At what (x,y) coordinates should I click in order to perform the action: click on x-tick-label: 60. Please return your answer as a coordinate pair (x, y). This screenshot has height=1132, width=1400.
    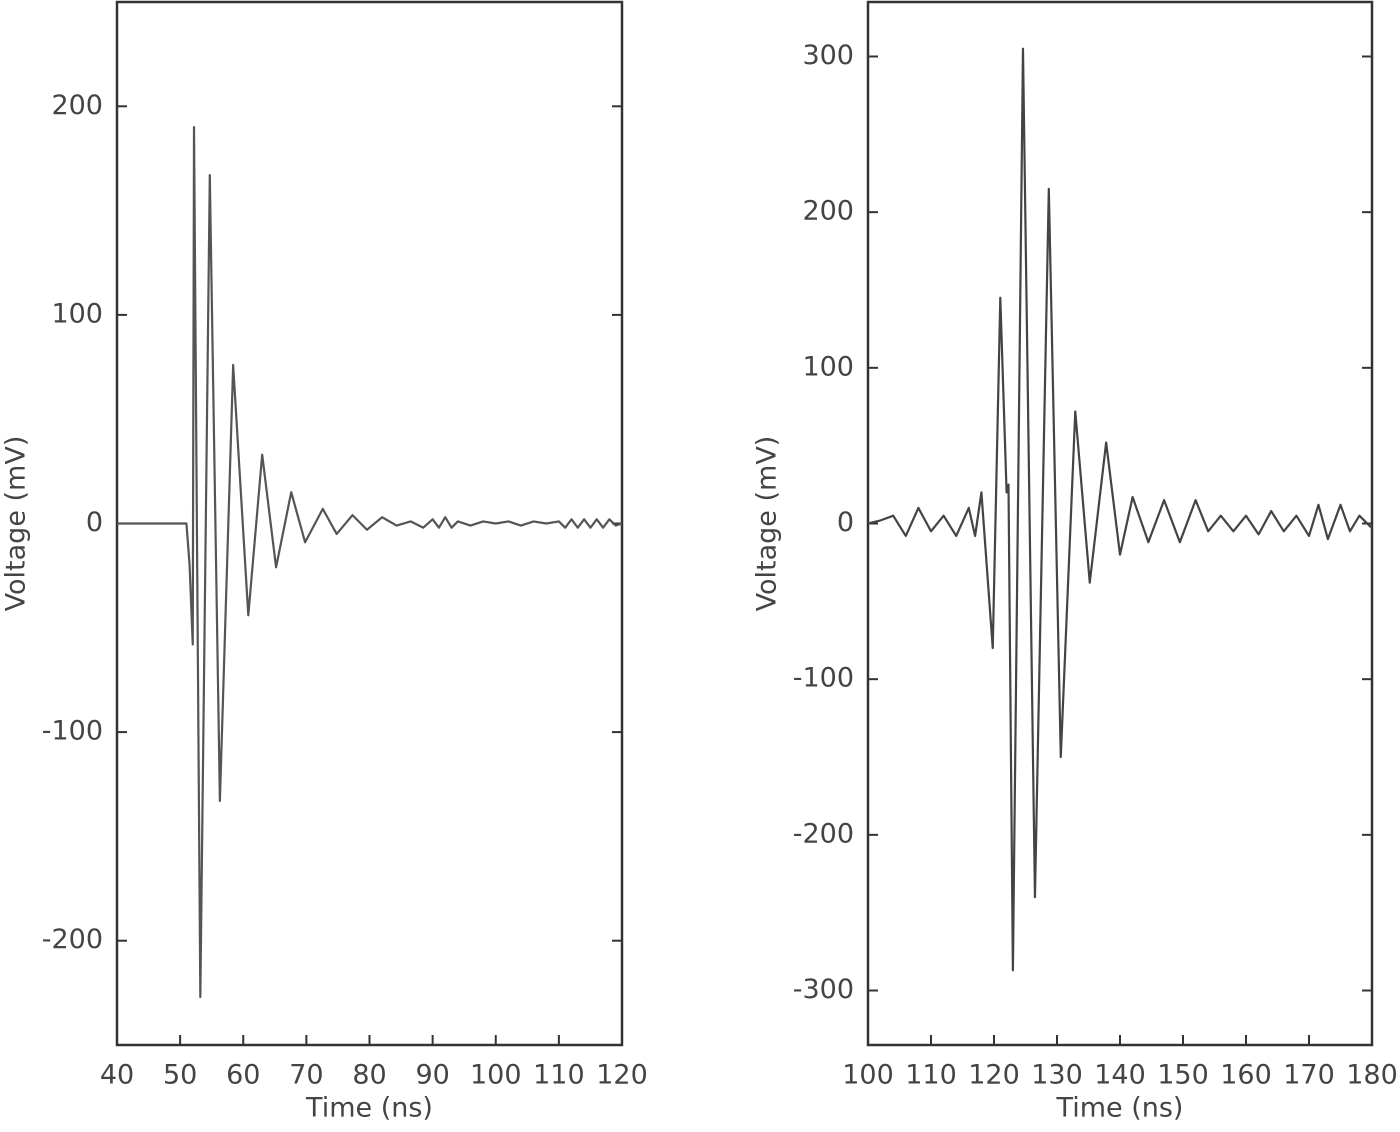
    Looking at the image, I should click on (243, 1075).